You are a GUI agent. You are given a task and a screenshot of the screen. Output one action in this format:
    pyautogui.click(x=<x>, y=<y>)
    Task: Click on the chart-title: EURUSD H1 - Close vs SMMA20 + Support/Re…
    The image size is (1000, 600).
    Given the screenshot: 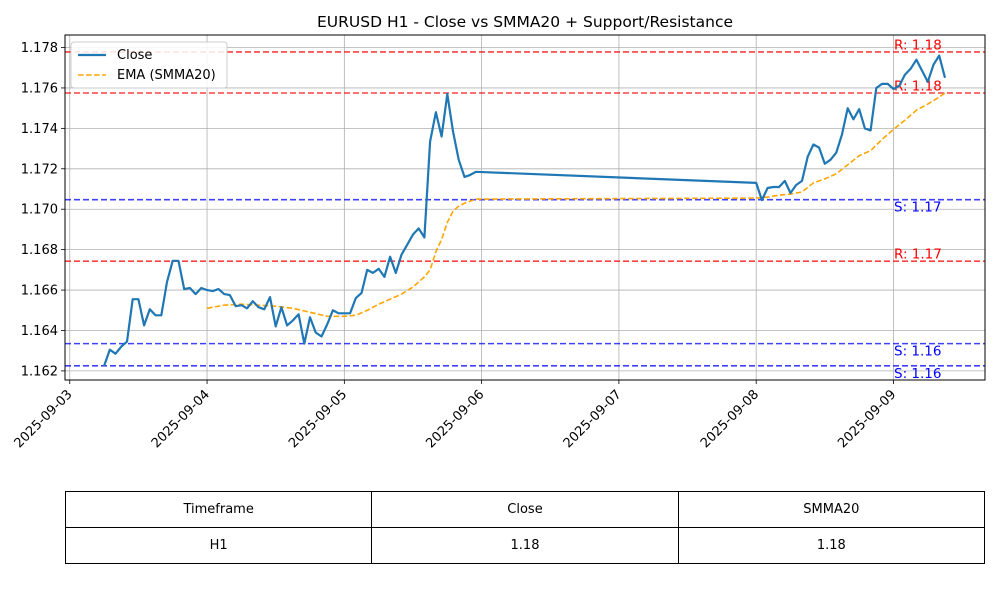 What is the action you would take?
    pyautogui.click(x=525, y=22)
    